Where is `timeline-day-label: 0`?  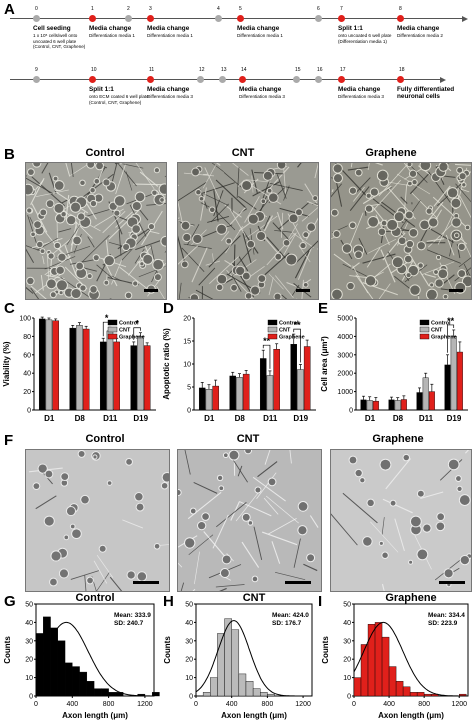 timeline-day-label: 0 is located at coordinates (36, 9).